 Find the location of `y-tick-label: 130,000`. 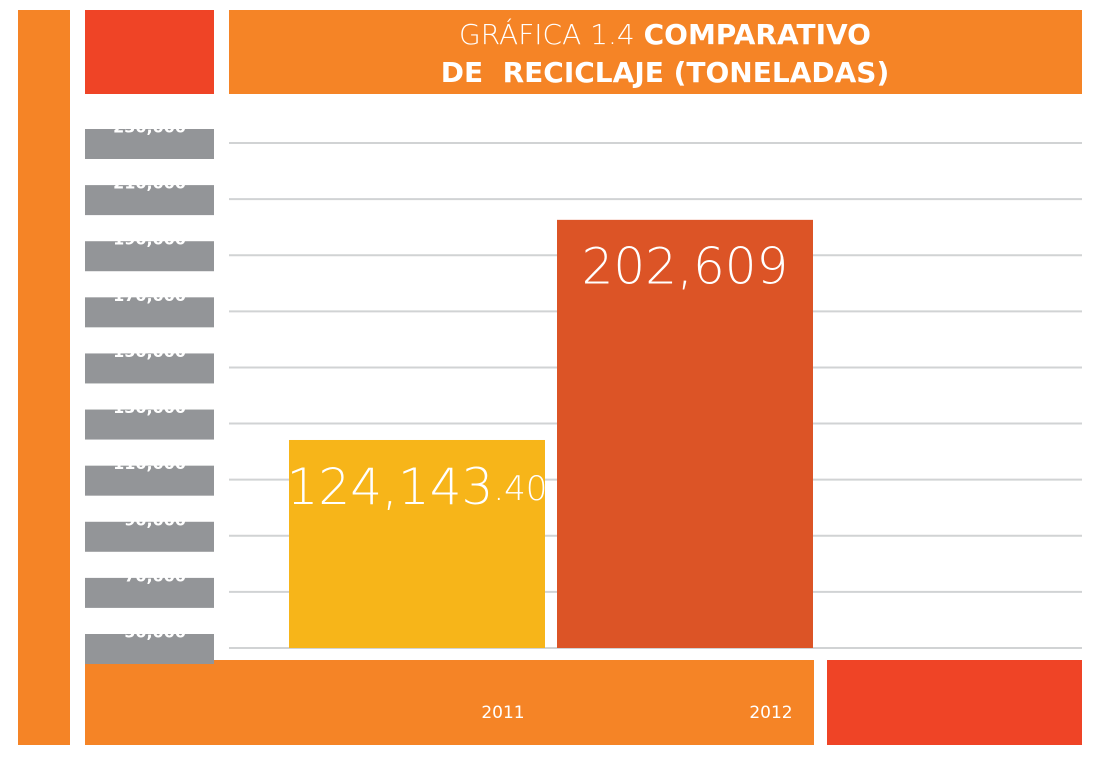

y-tick-label: 130,000 is located at coordinates (149, 407).